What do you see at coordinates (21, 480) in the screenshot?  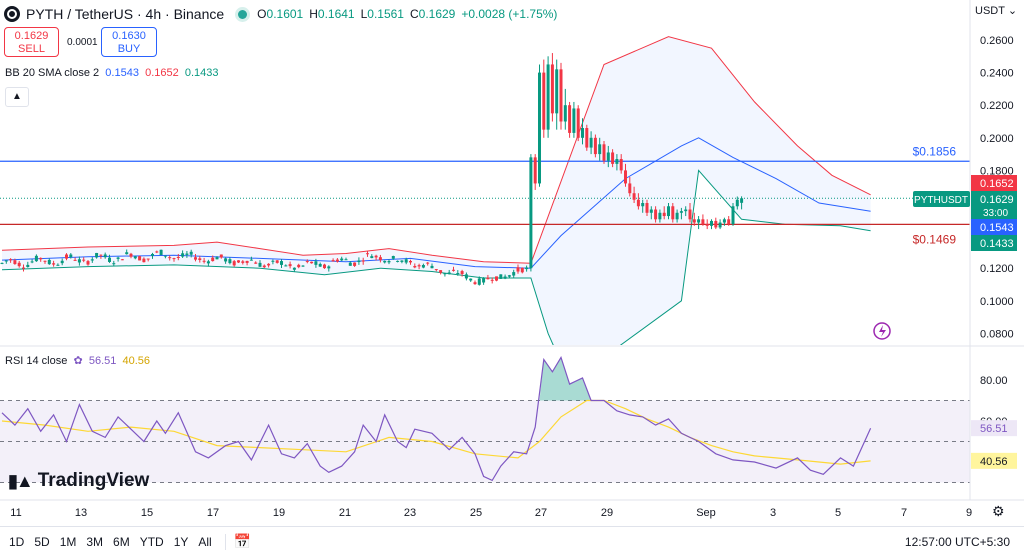 I see `tradingview-mark-icon: ▮▲` at bounding box center [21, 480].